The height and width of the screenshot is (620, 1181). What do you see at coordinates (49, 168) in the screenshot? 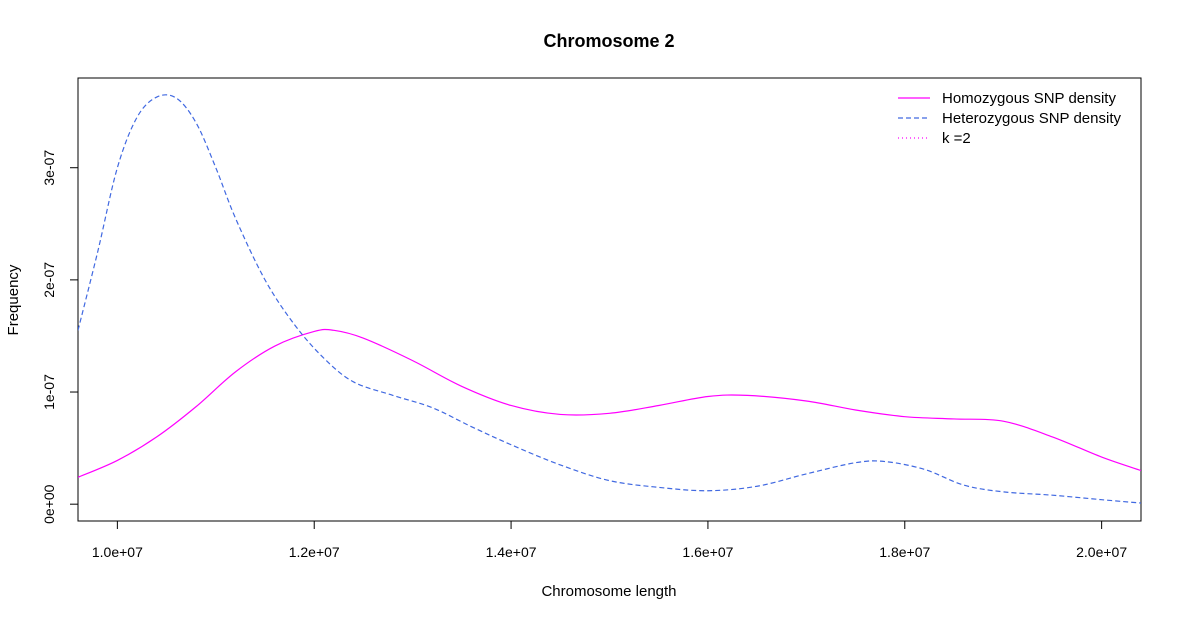
I see `y-tick-label: 3e-07` at bounding box center [49, 168].